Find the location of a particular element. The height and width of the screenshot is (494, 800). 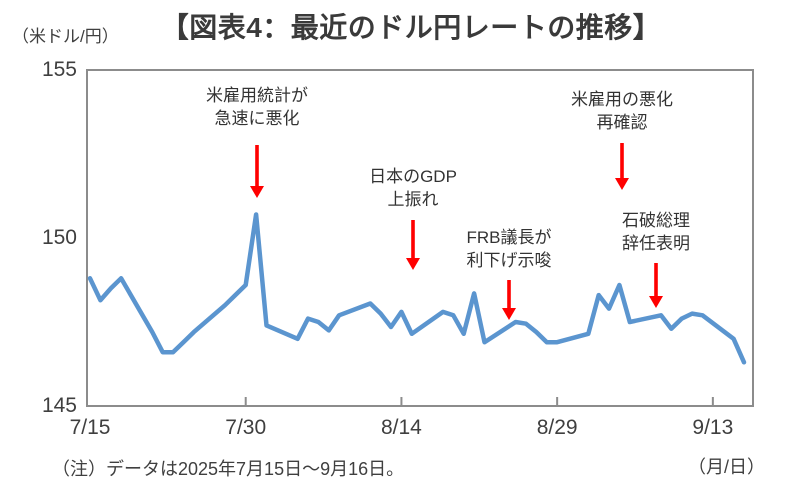

event-annotation-line: 利下げ示唆 is located at coordinates (509, 260).